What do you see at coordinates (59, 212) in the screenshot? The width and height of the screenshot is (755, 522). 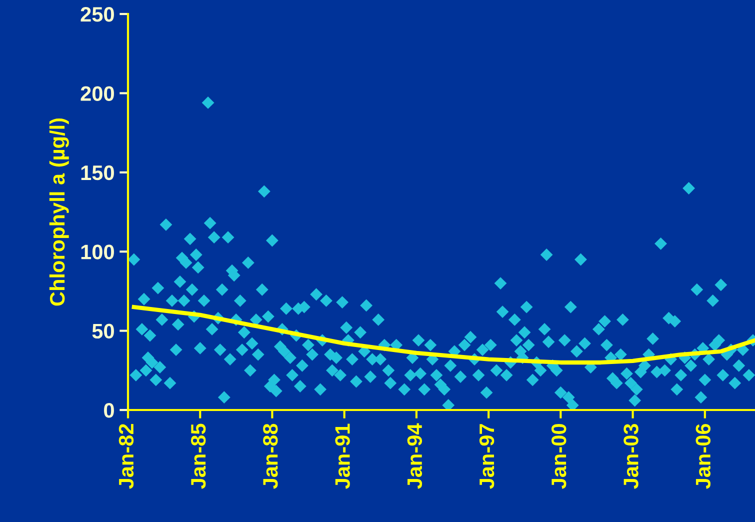 I see `y-axis-title: Chlorophyll a (µg/l)` at bounding box center [59, 212].